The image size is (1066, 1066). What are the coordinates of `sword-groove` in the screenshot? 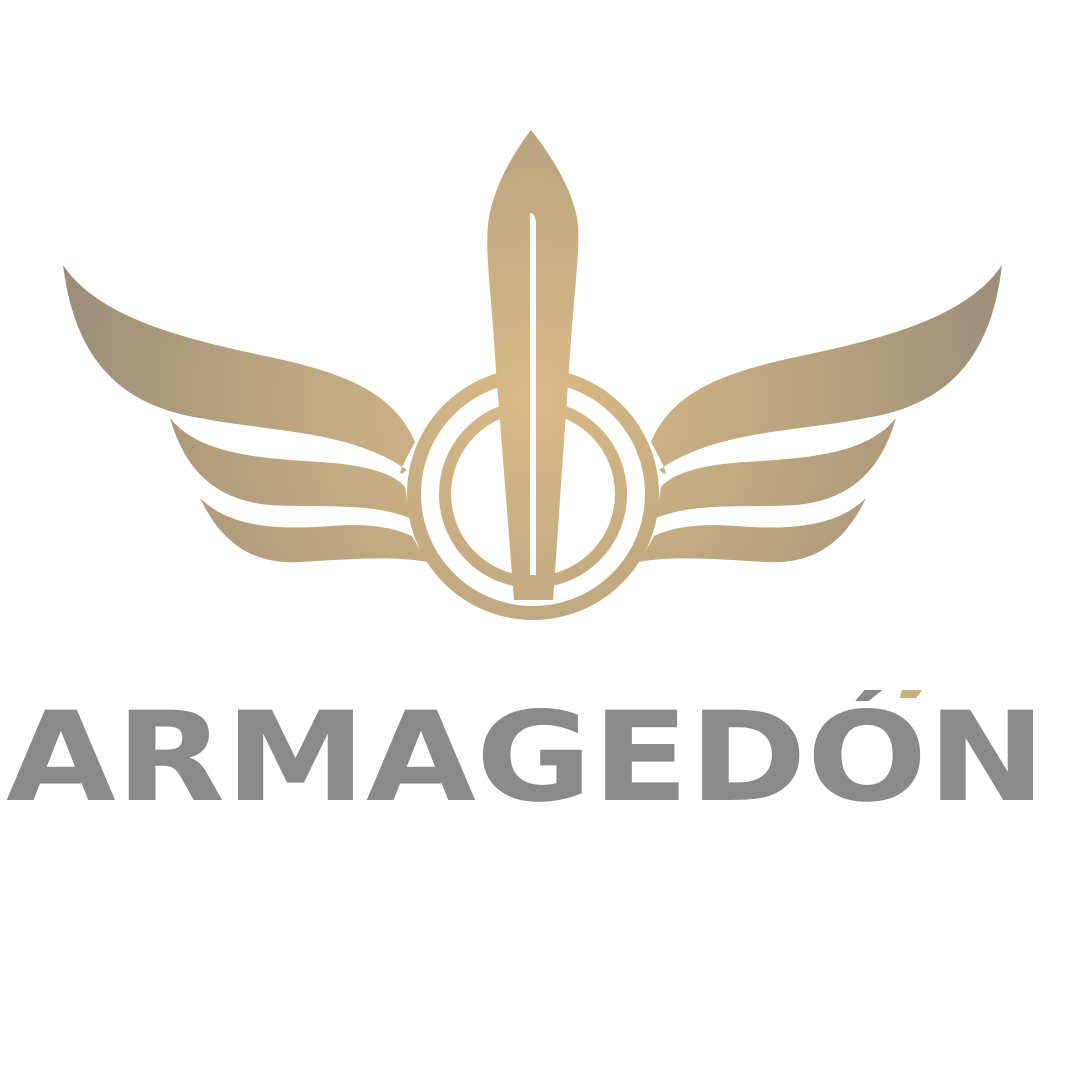 It's located at (532, 394).